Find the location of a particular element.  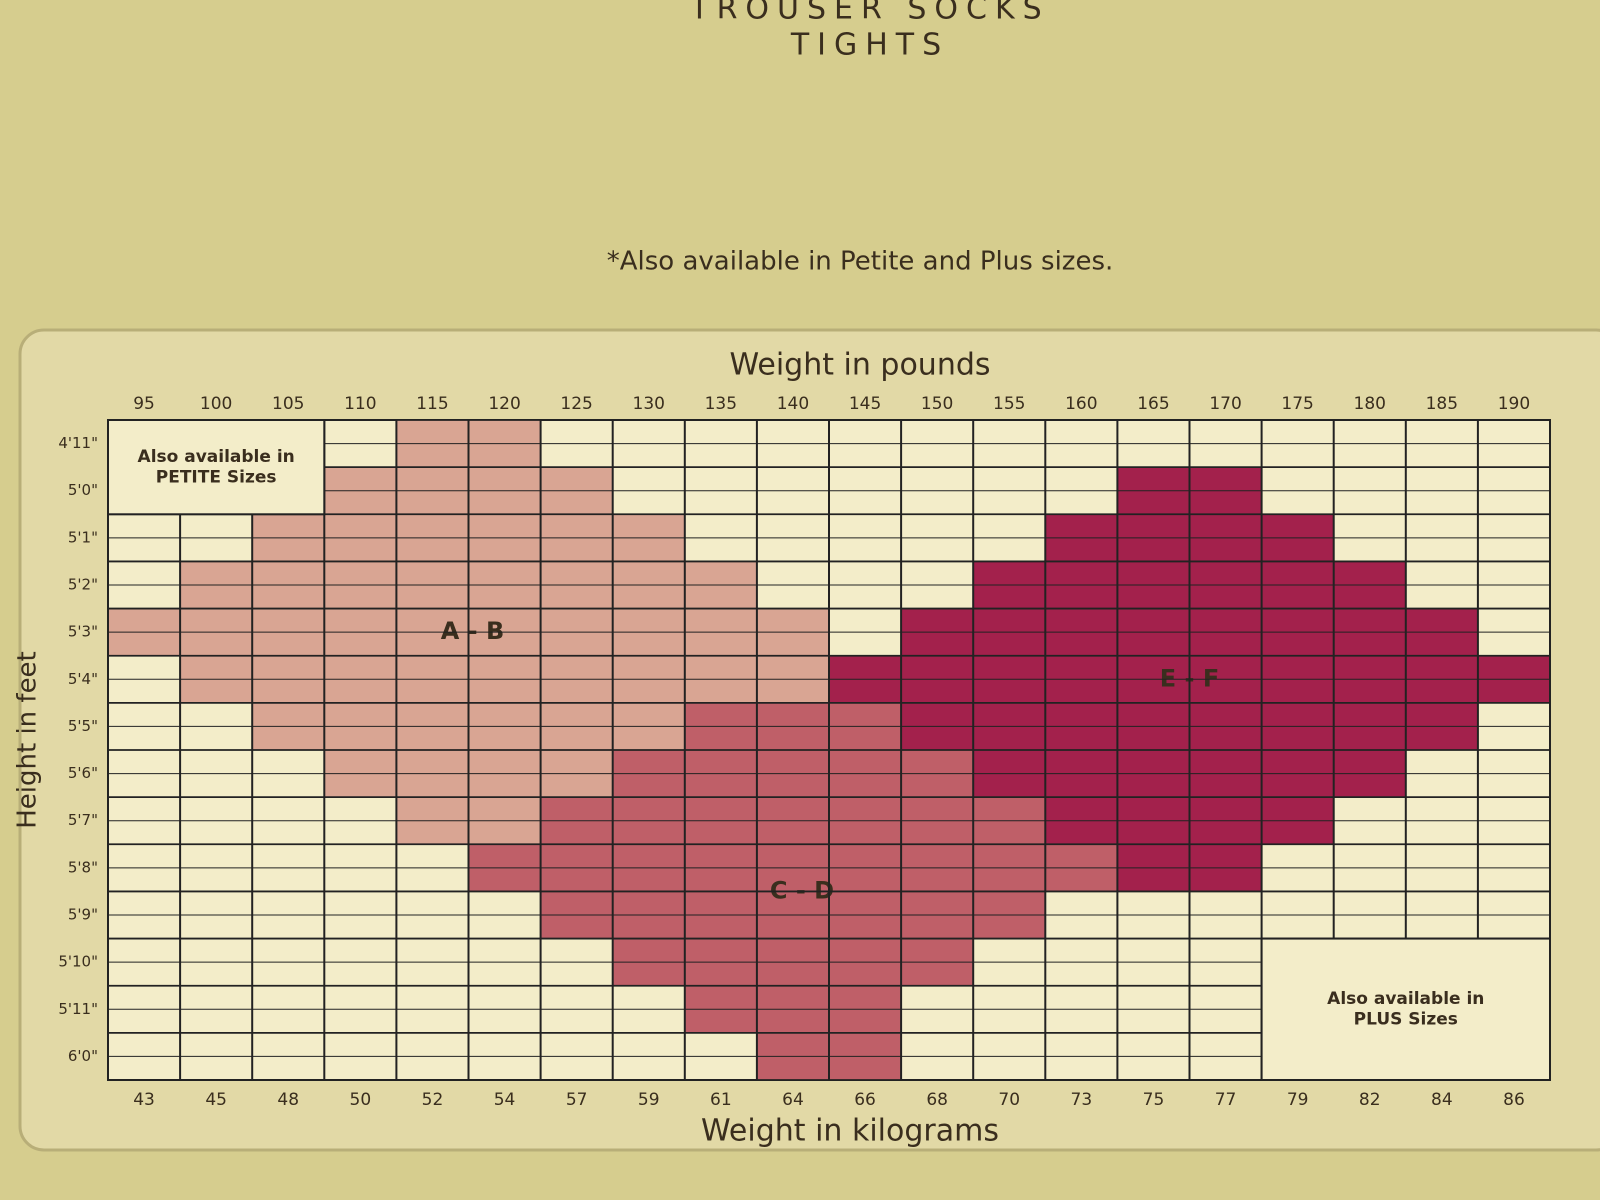

kilogram-label: 64 is located at coordinates (793, 1100).